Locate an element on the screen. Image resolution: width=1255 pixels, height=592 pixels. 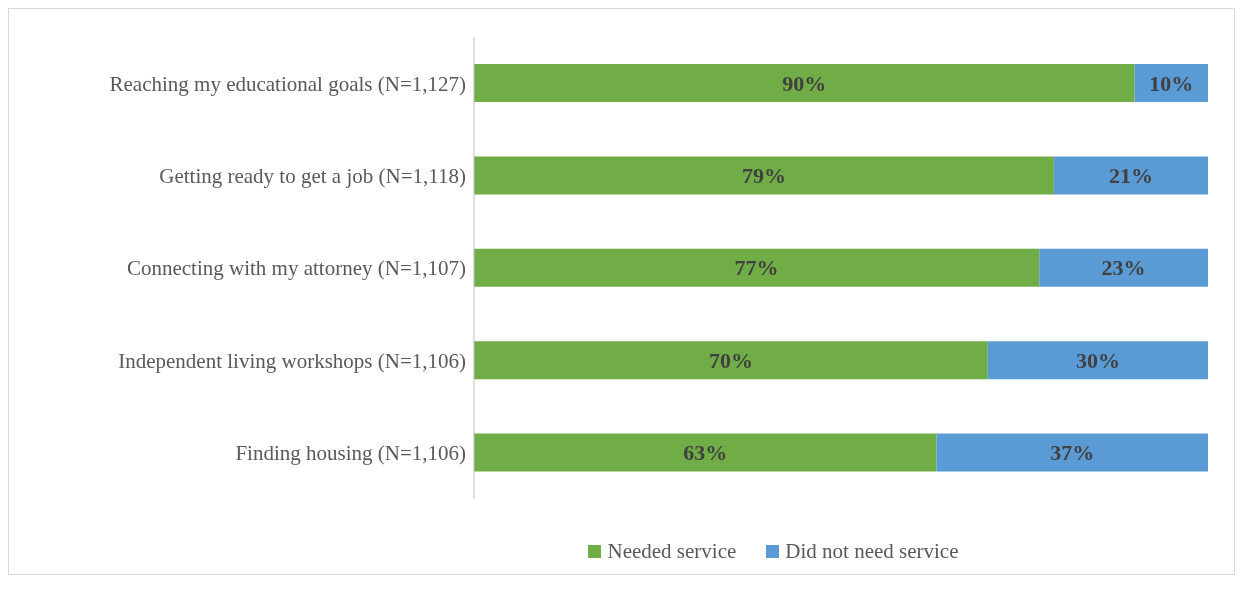
data-label: 79% is located at coordinates (763, 175).